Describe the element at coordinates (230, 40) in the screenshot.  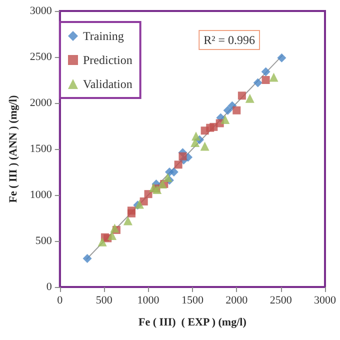
I see `annotation: R² = 0.996` at that location.